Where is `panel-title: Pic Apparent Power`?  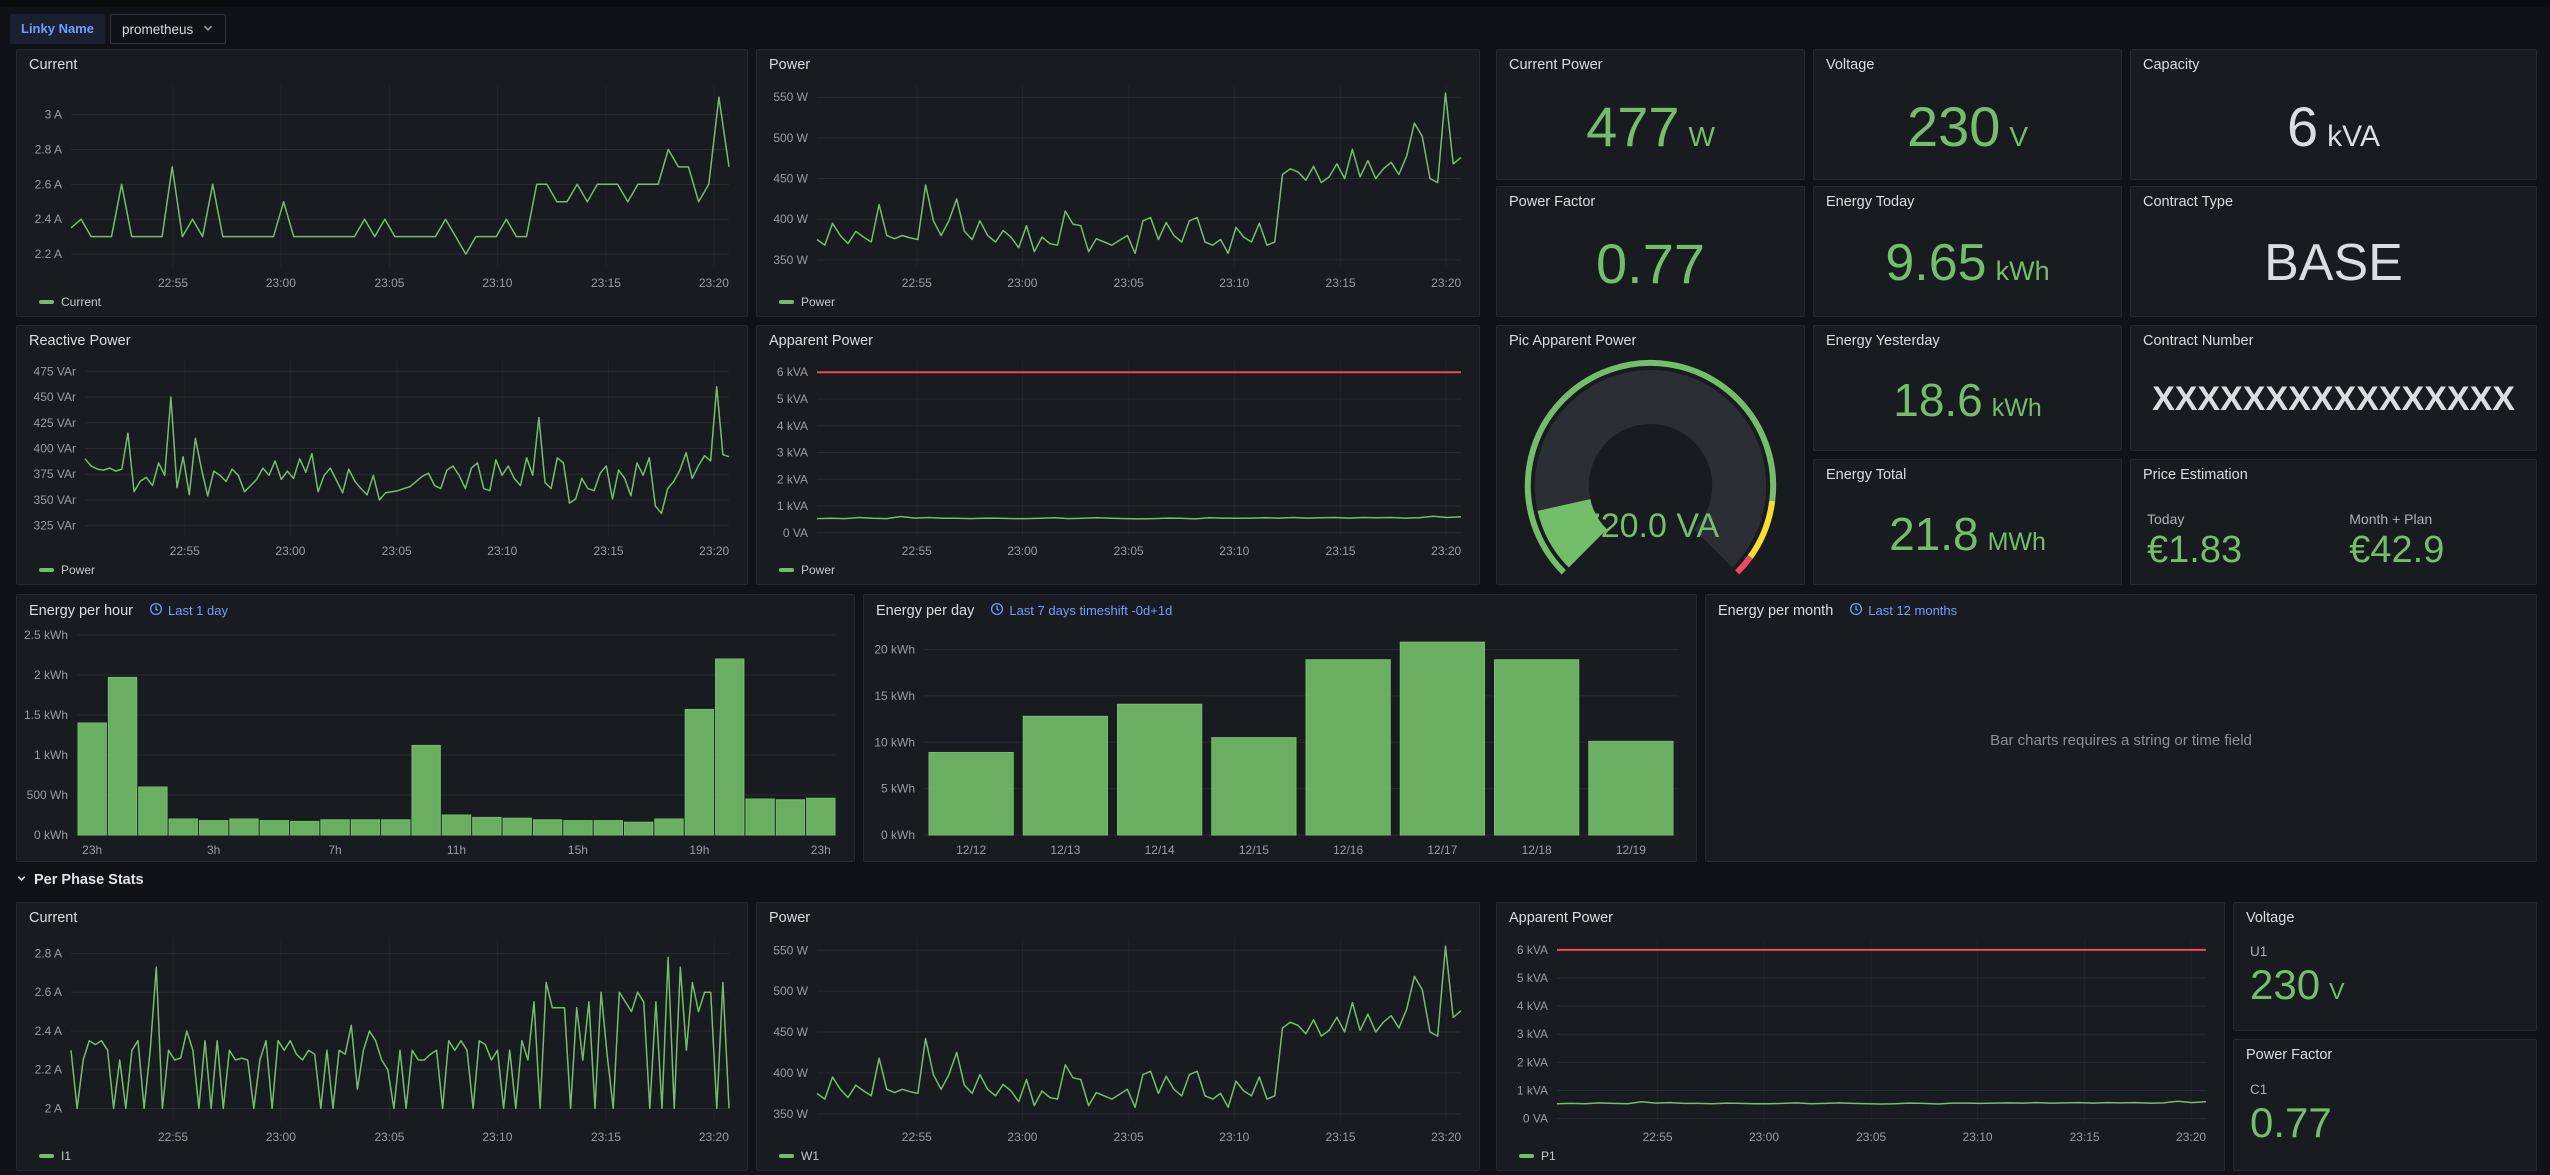
panel-title: Pic Apparent Power is located at coordinates (1573, 341).